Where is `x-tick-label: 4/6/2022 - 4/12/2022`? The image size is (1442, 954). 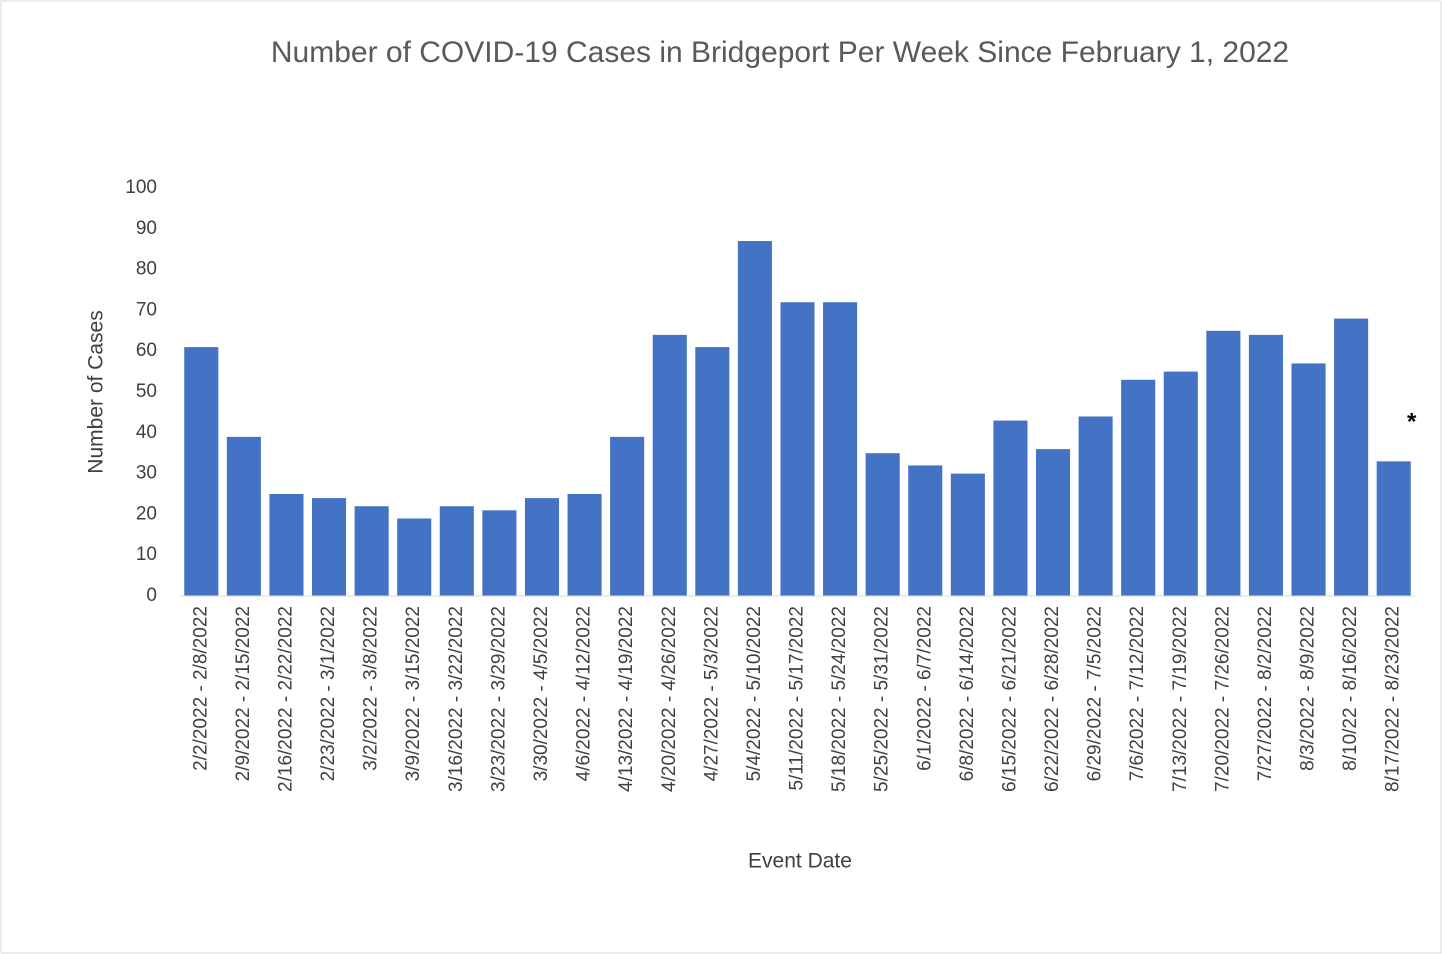 x-tick-label: 4/6/2022 - 4/12/2022 is located at coordinates (584, 693).